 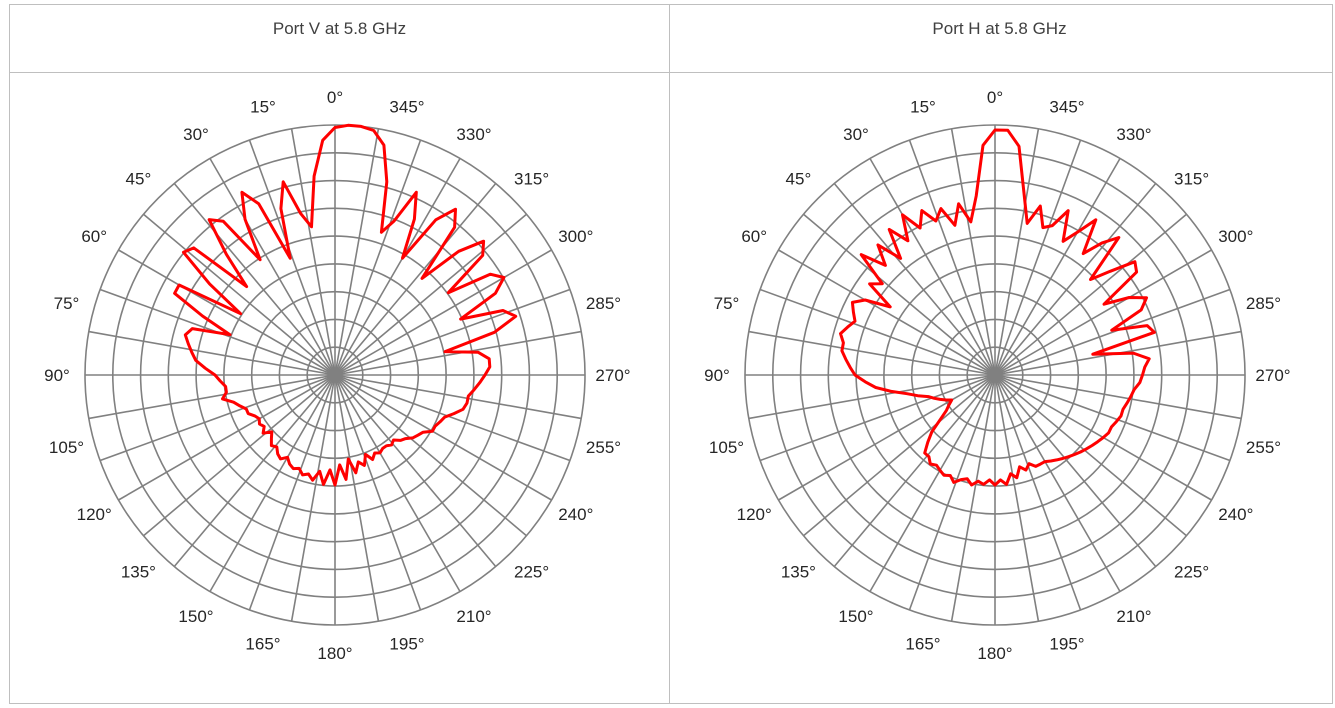 I want to click on panel-title-port-v: Port V at 5.8 GHz, so click(x=339, y=28).